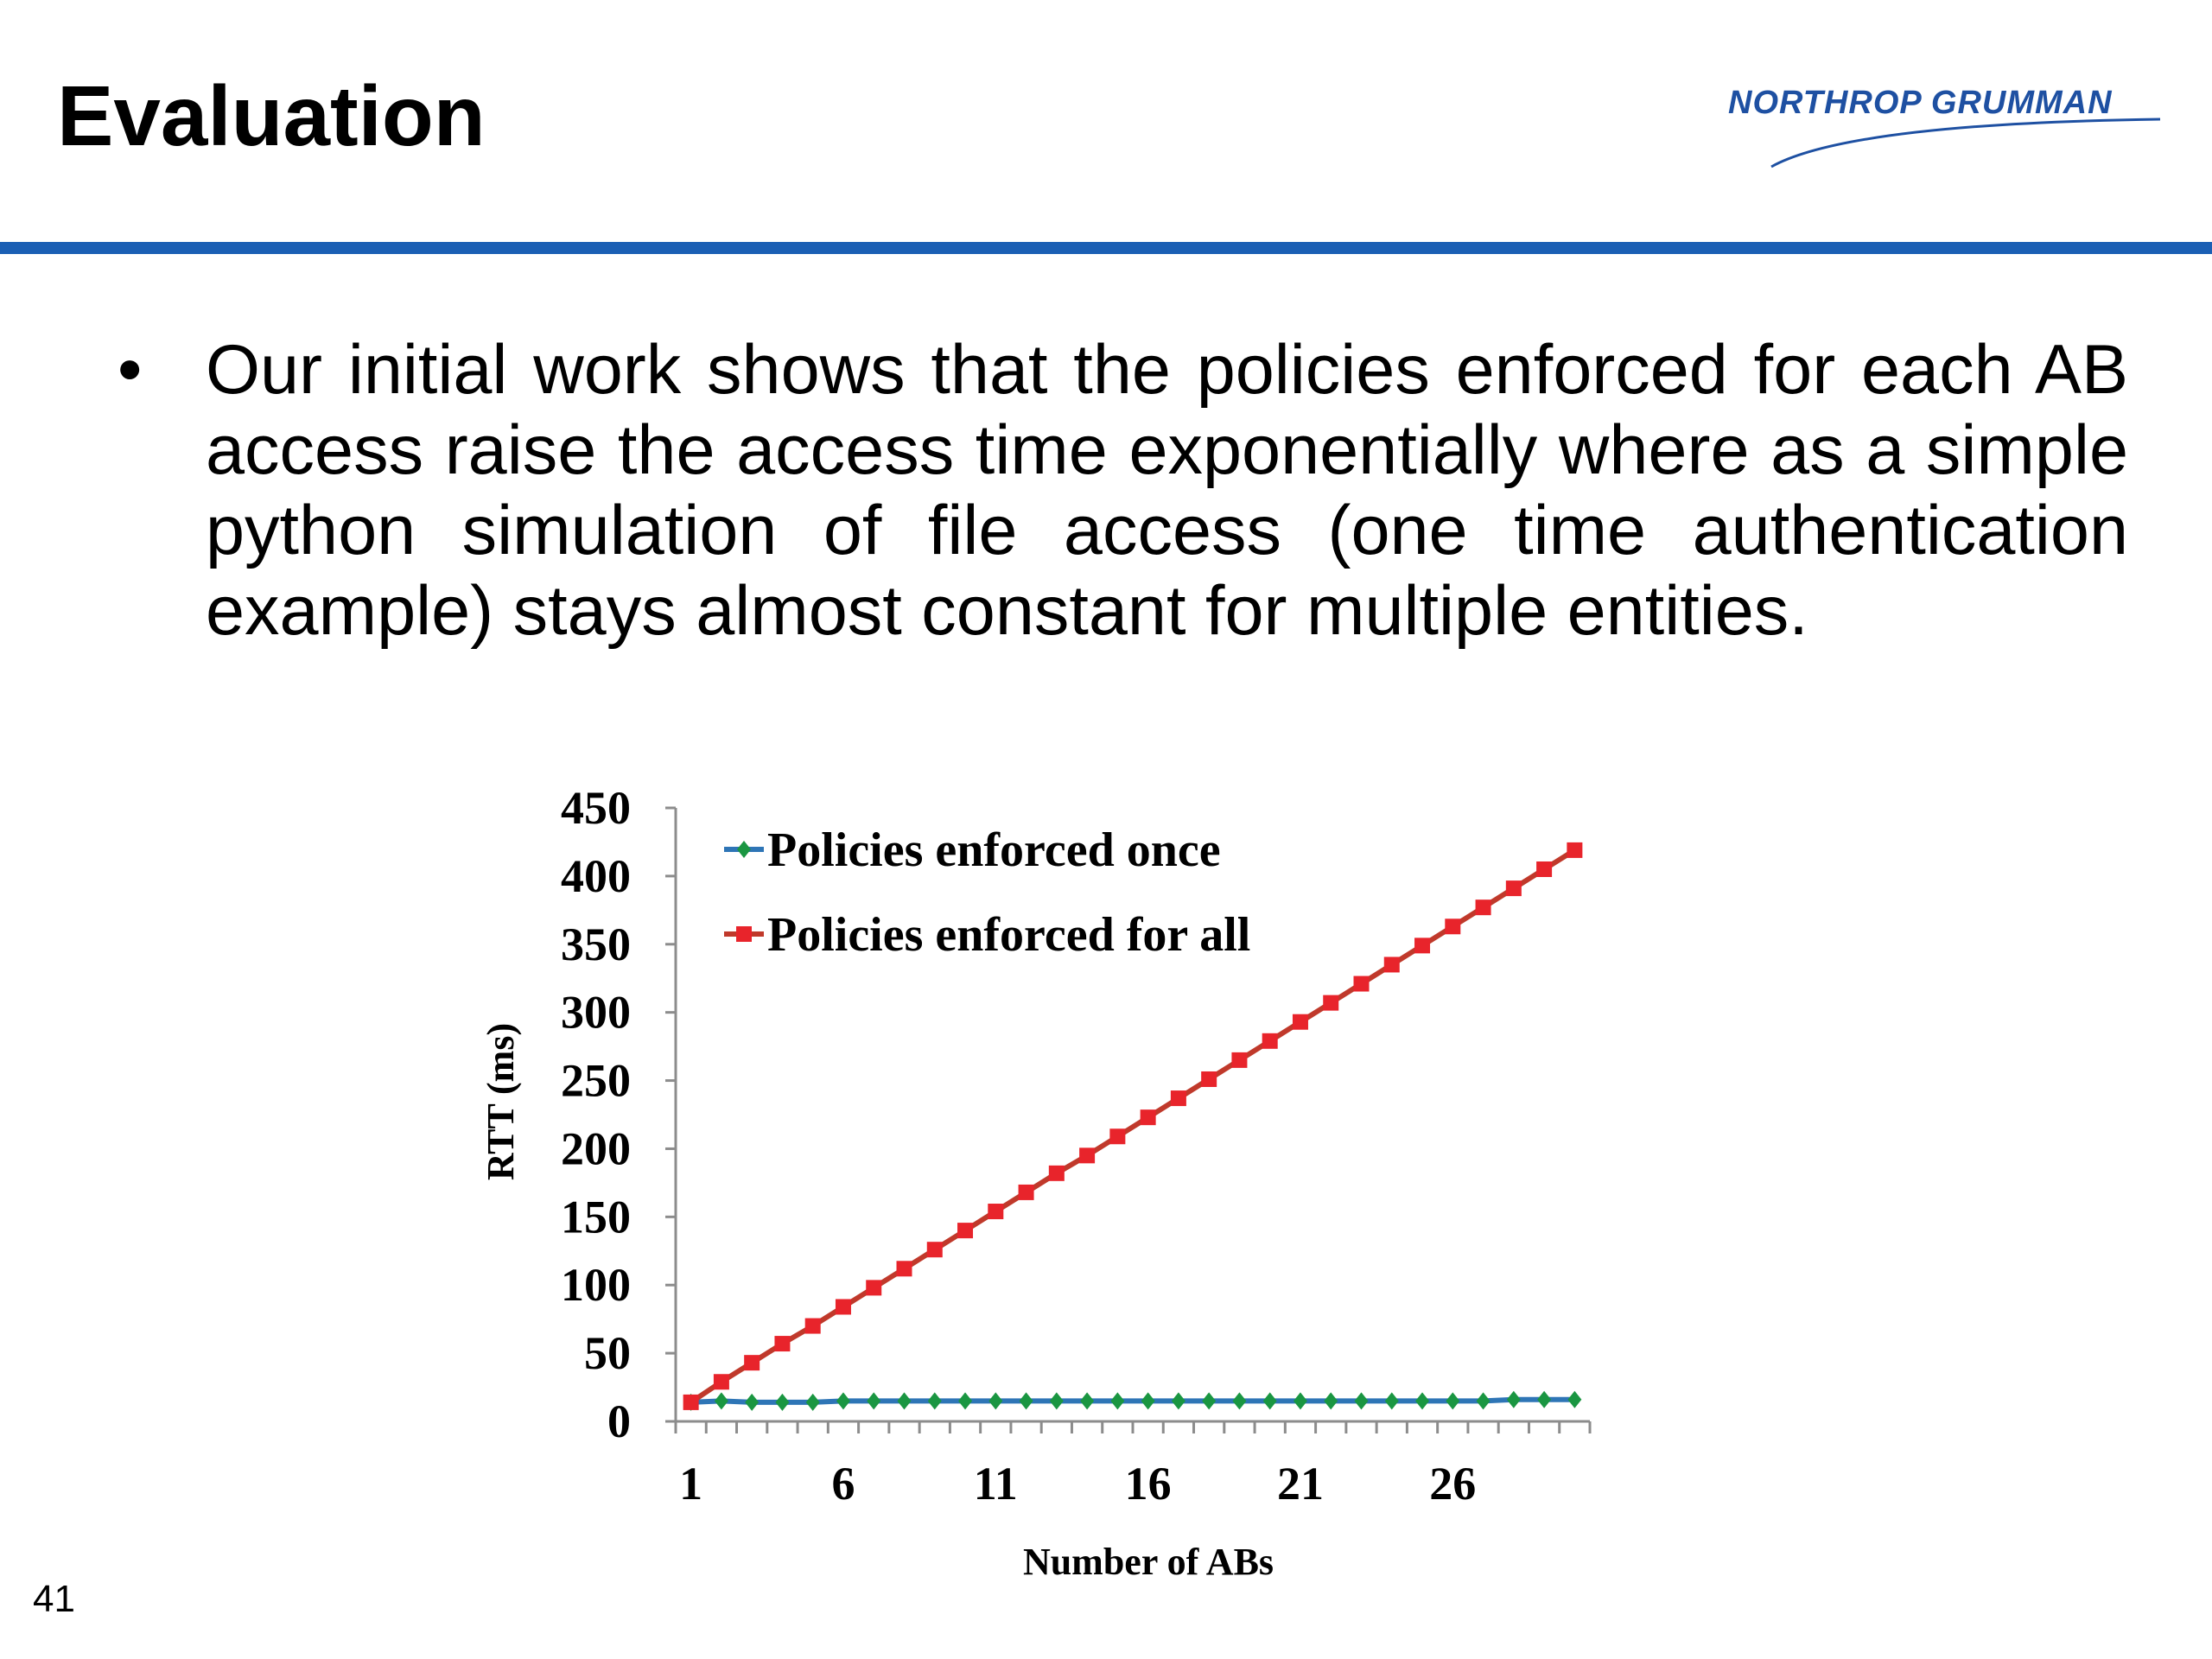 The image size is (2212, 1659). I want to click on logo-swoosh, so click(1965, 143).